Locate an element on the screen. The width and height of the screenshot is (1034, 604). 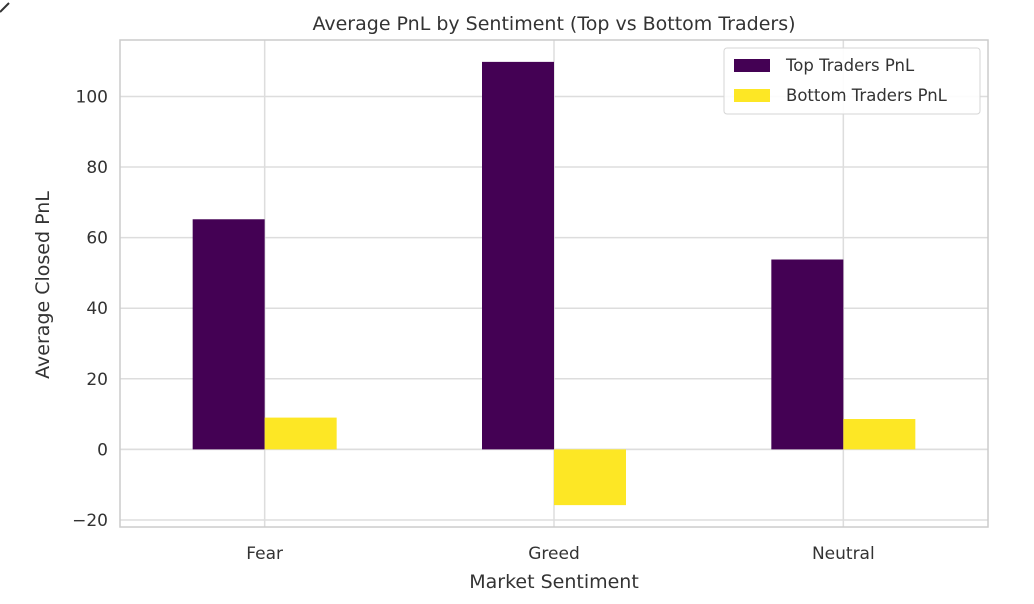
legend-box is located at coordinates (852, 81).